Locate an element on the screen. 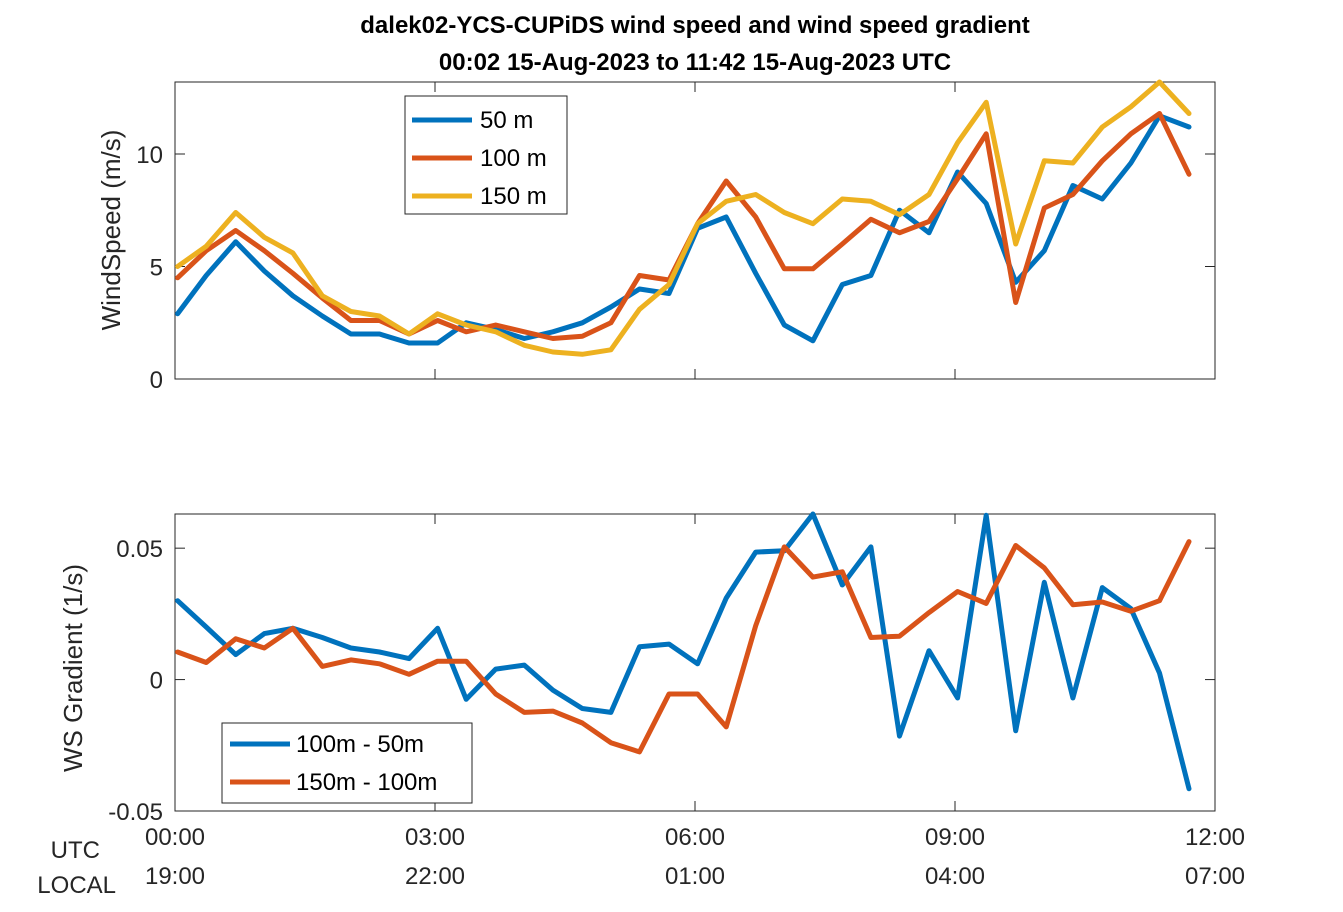  legend-label-150m-100m: 150m - 100m is located at coordinates (366, 782).